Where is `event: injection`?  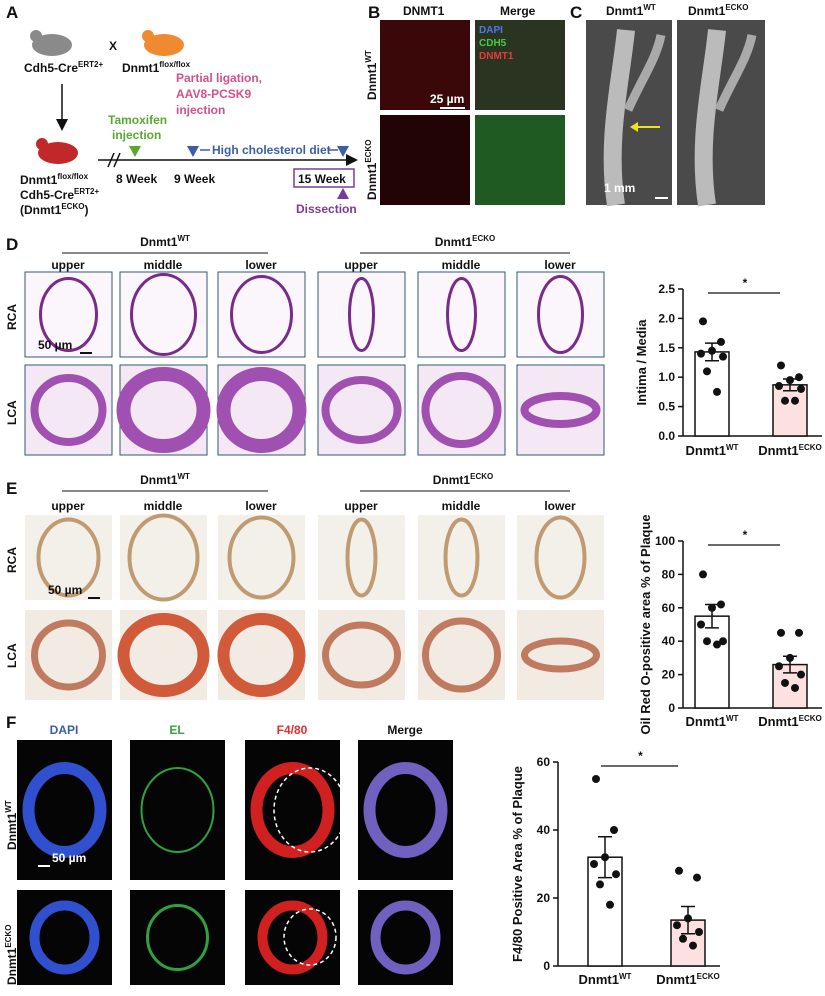 event: injection is located at coordinates (200, 110).